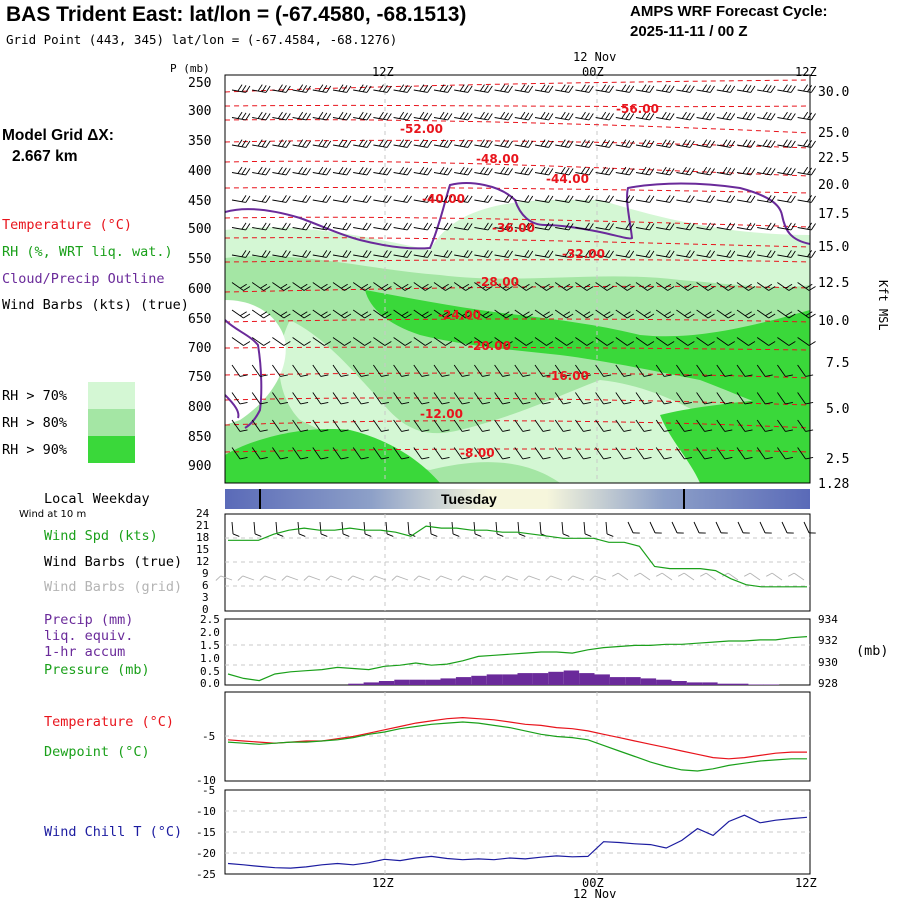 The height and width of the screenshot is (901, 900). What do you see at coordinates (735, 439) in the screenshot?
I see `rh90-region` at bounding box center [735, 439].